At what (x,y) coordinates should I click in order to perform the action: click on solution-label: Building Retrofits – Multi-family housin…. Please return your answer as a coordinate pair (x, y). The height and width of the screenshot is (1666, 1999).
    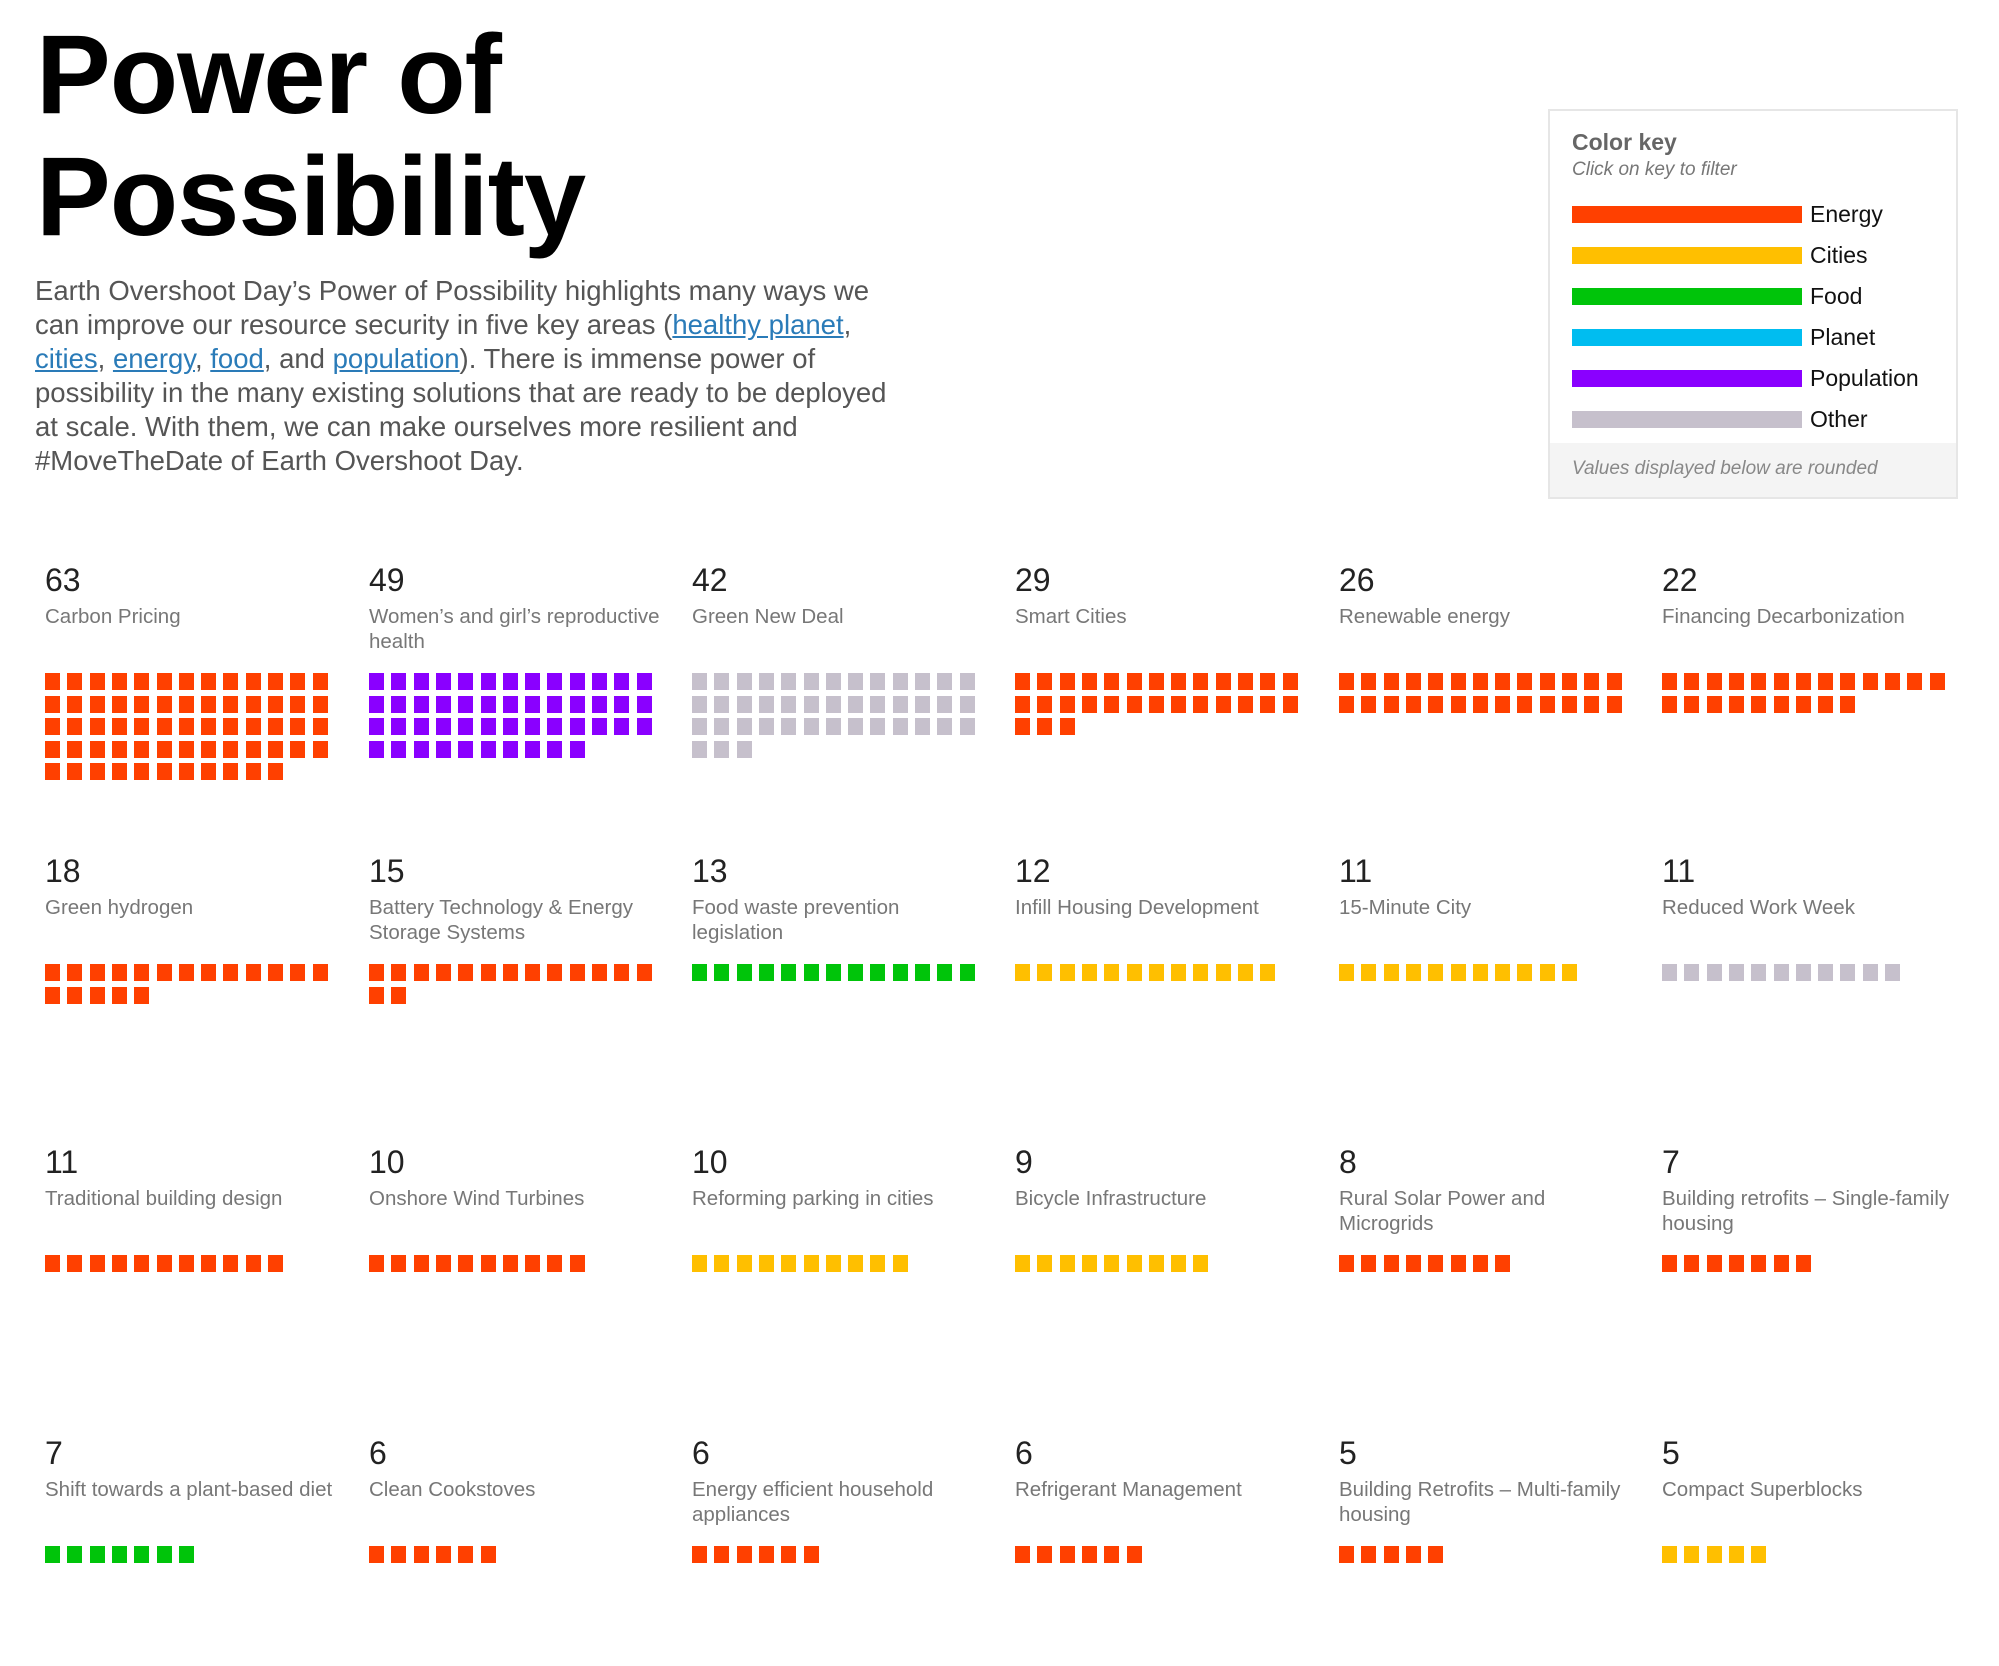
    Looking at the image, I should click on (1480, 1502).